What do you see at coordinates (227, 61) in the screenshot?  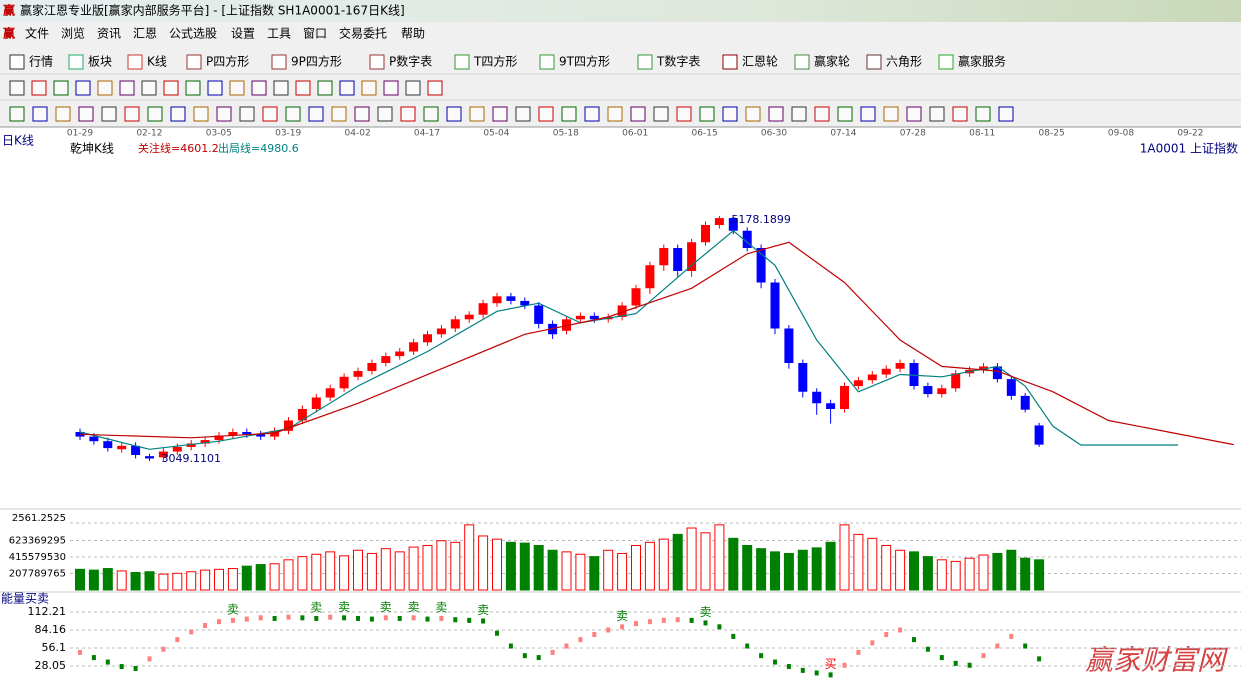 I see `toolbar-button: P四方形` at bounding box center [227, 61].